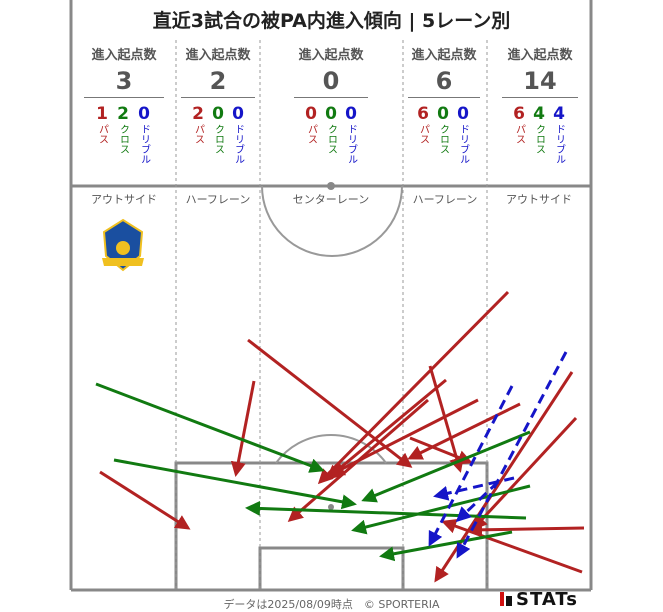  Describe the element at coordinates (331, 21) in the screenshot. I see `page-title: 直近3試合の被PA内進入傾向 | 5レーン別` at that location.